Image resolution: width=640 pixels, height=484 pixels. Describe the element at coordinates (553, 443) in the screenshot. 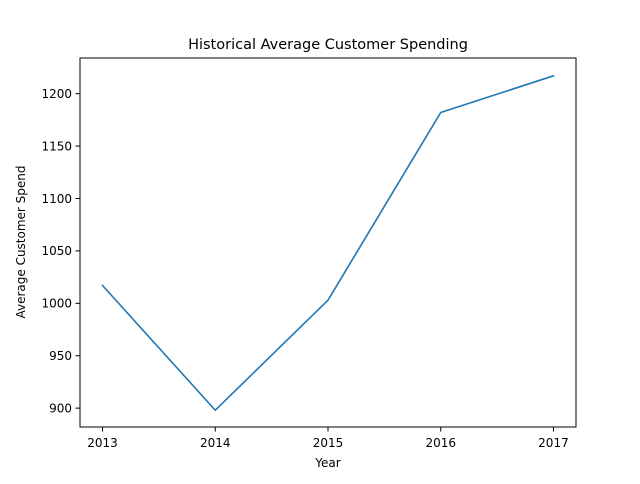

I see `x-tick-label: 2017` at that location.